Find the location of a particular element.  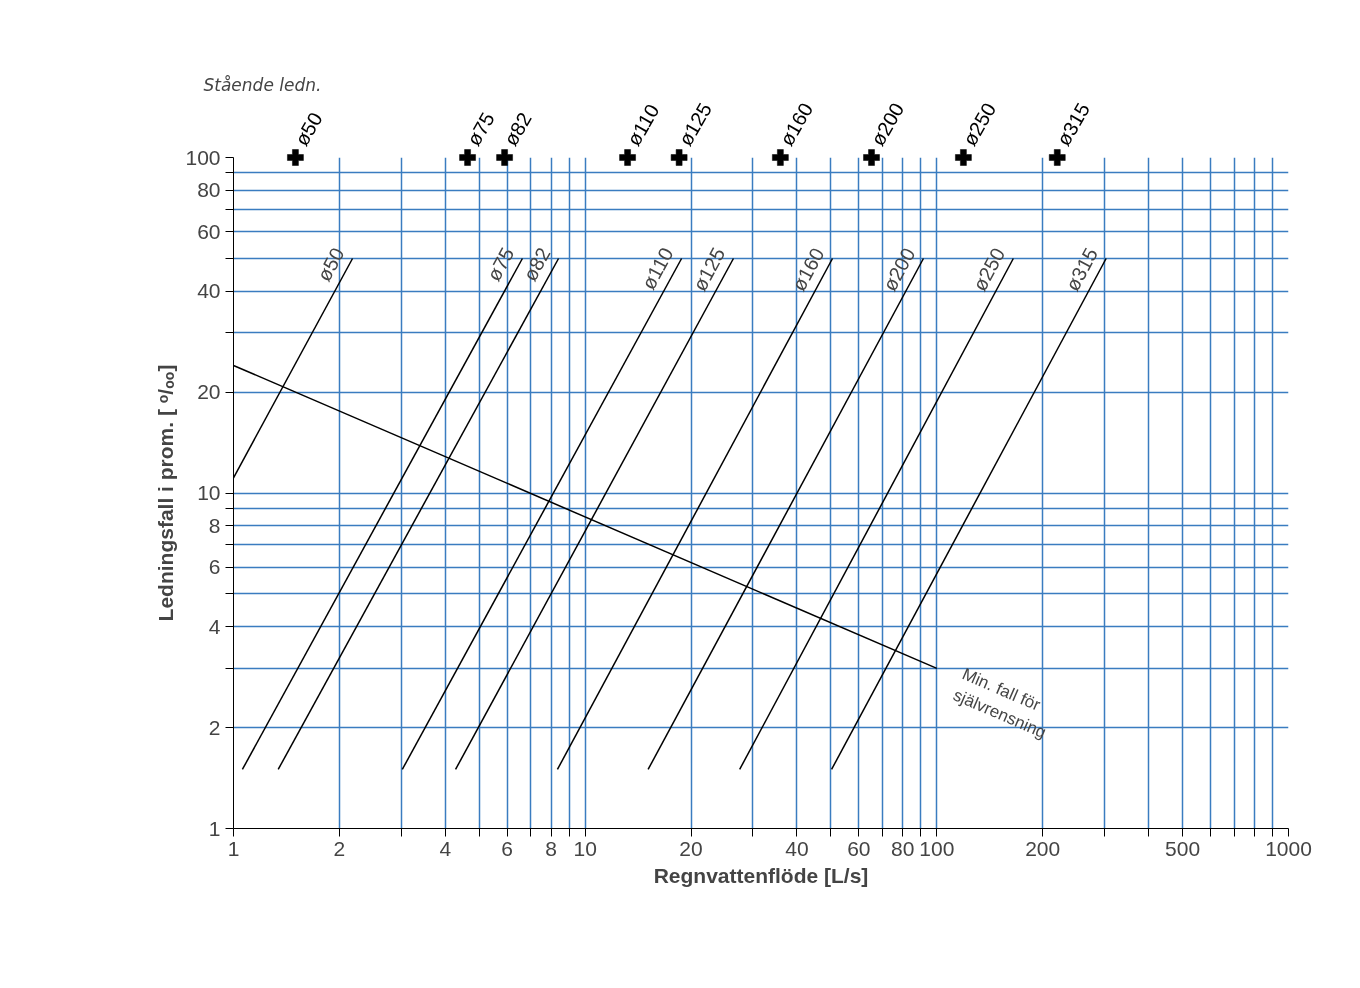

x-tick-label: 1 is located at coordinates (233, 848).